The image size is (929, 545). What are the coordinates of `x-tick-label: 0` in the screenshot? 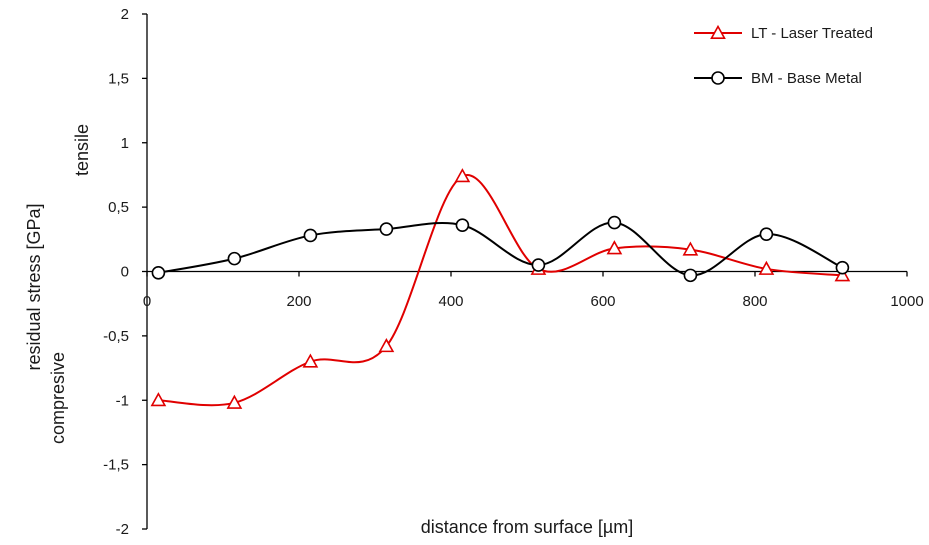 It's located at (147, 301).